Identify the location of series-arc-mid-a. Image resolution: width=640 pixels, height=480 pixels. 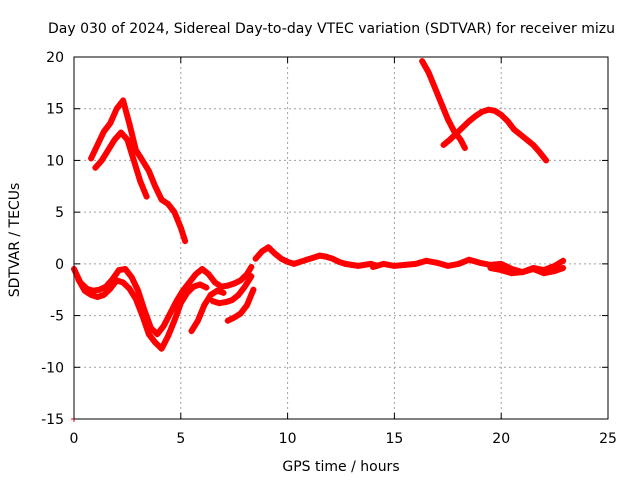
(316, 256).